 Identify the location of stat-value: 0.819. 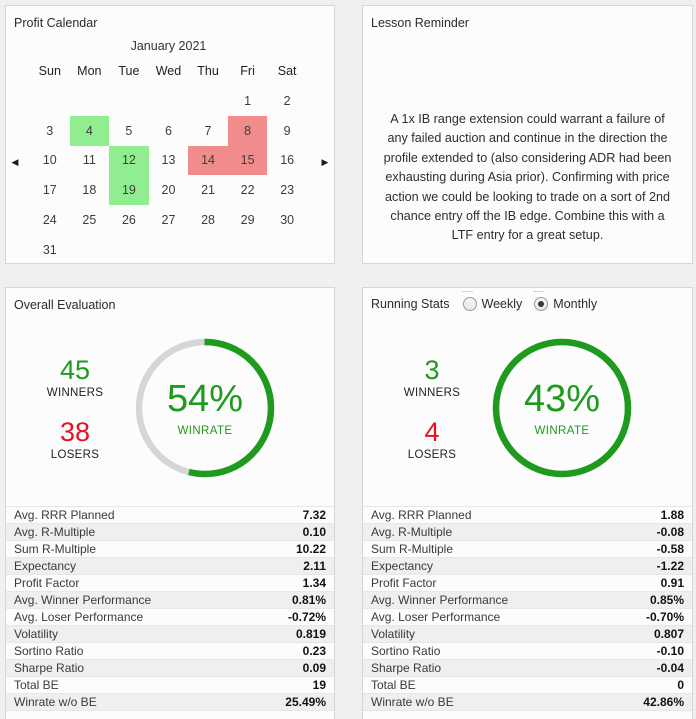
(310, 634).